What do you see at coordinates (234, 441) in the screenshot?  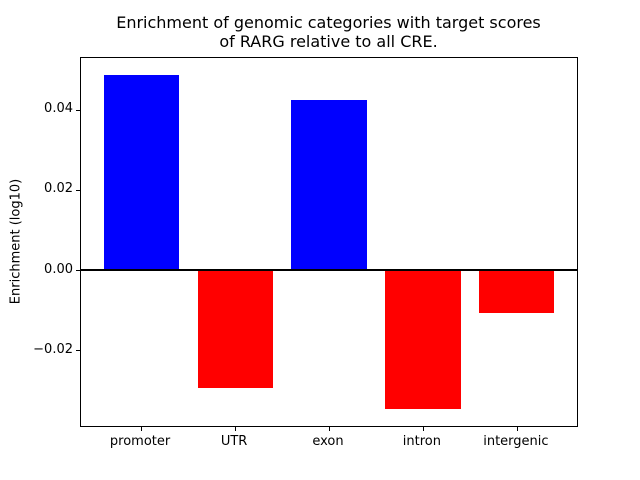 I see `x-tick-label-UTR: UTR` at bounding box center [234, 441].